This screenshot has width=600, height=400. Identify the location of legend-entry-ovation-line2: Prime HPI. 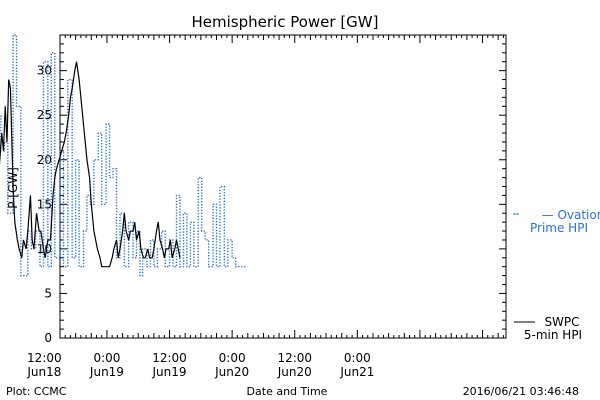
(559, 228).